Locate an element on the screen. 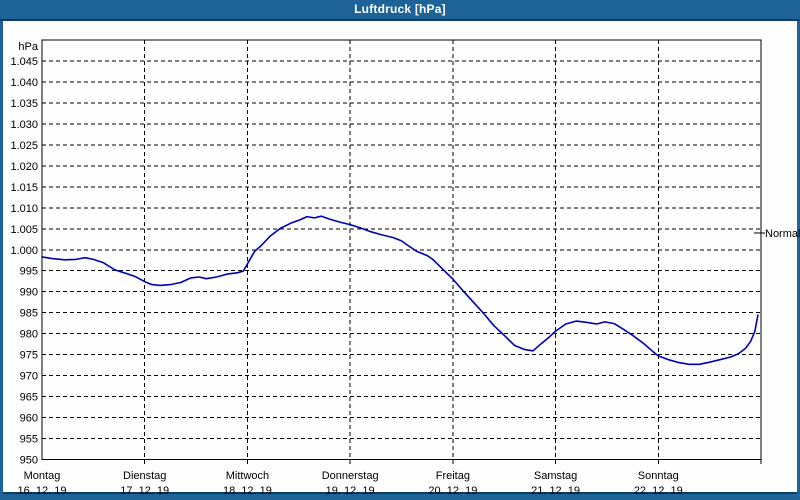  day-name-label: Montag is located at coordinates (42, 476).